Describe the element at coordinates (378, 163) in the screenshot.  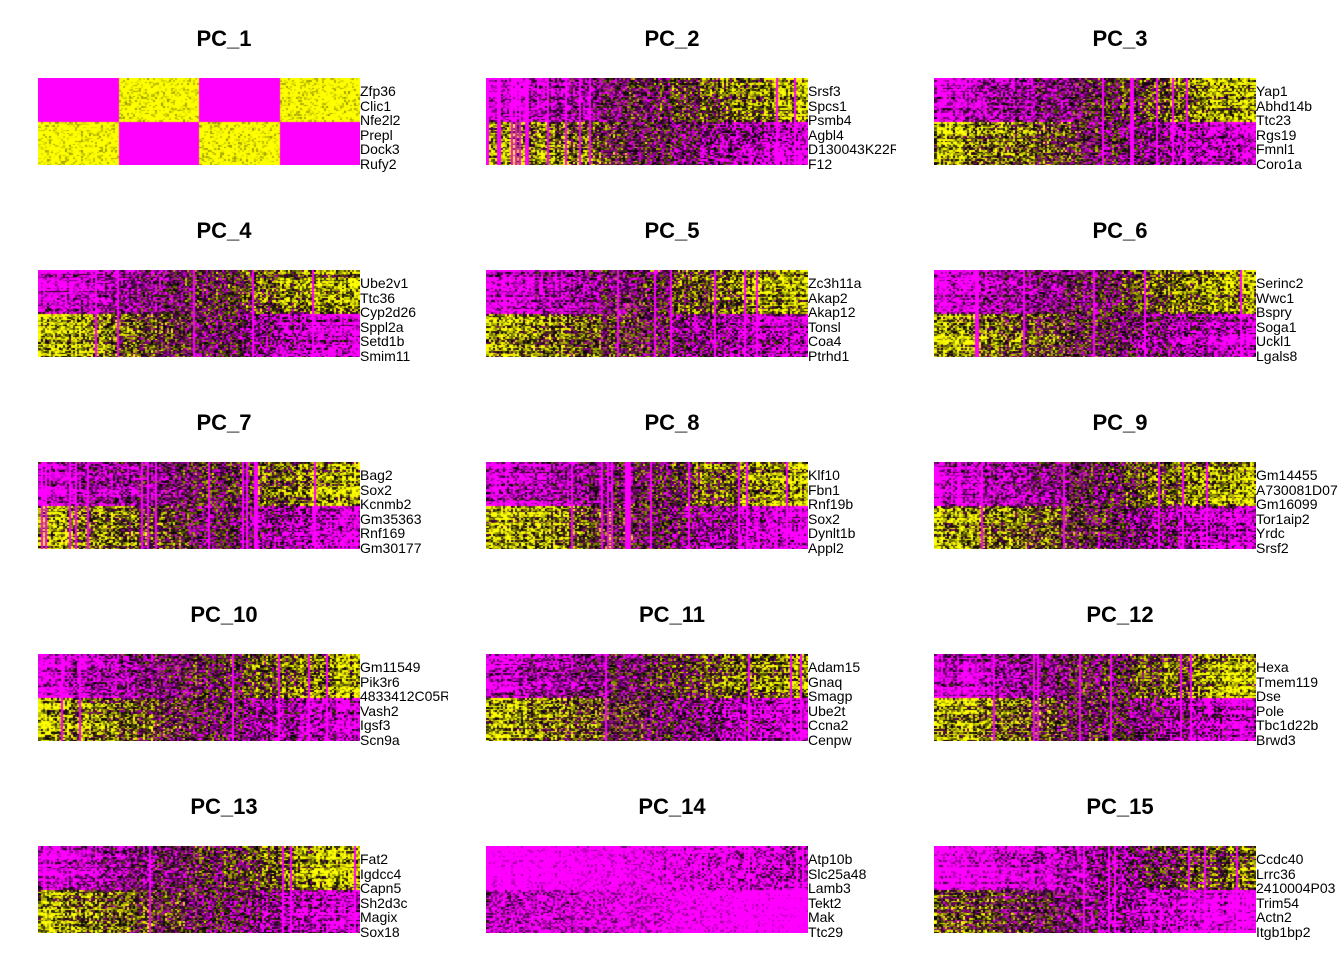
I see `gene-label: Rufy2` at that location.